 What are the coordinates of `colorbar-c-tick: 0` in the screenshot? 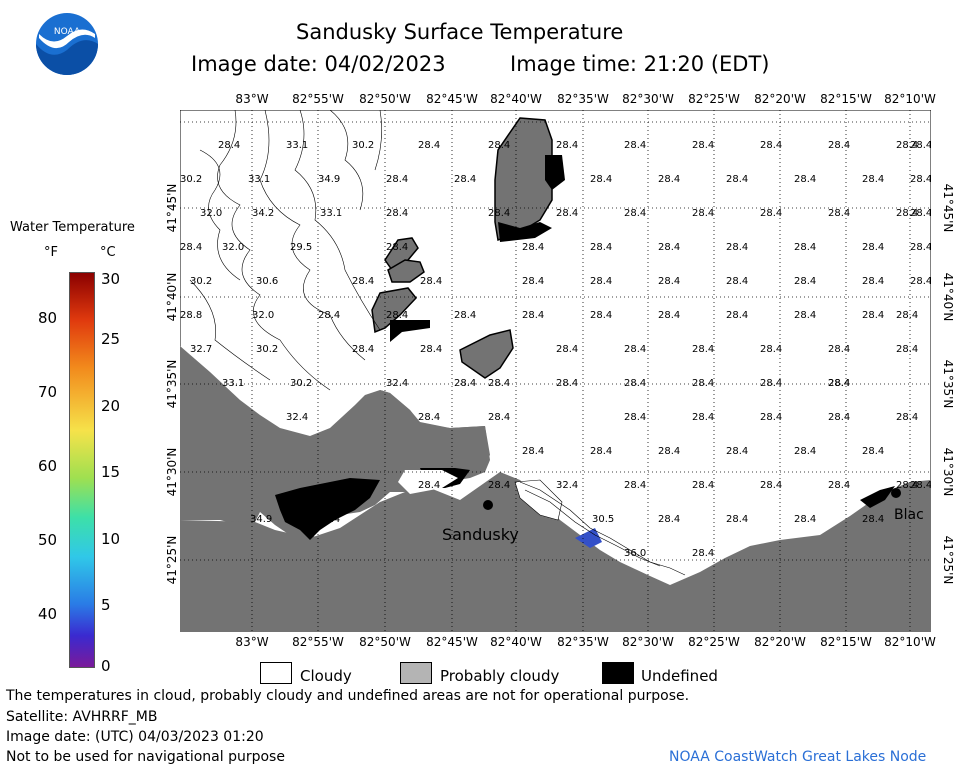 It's located at (106, 666).